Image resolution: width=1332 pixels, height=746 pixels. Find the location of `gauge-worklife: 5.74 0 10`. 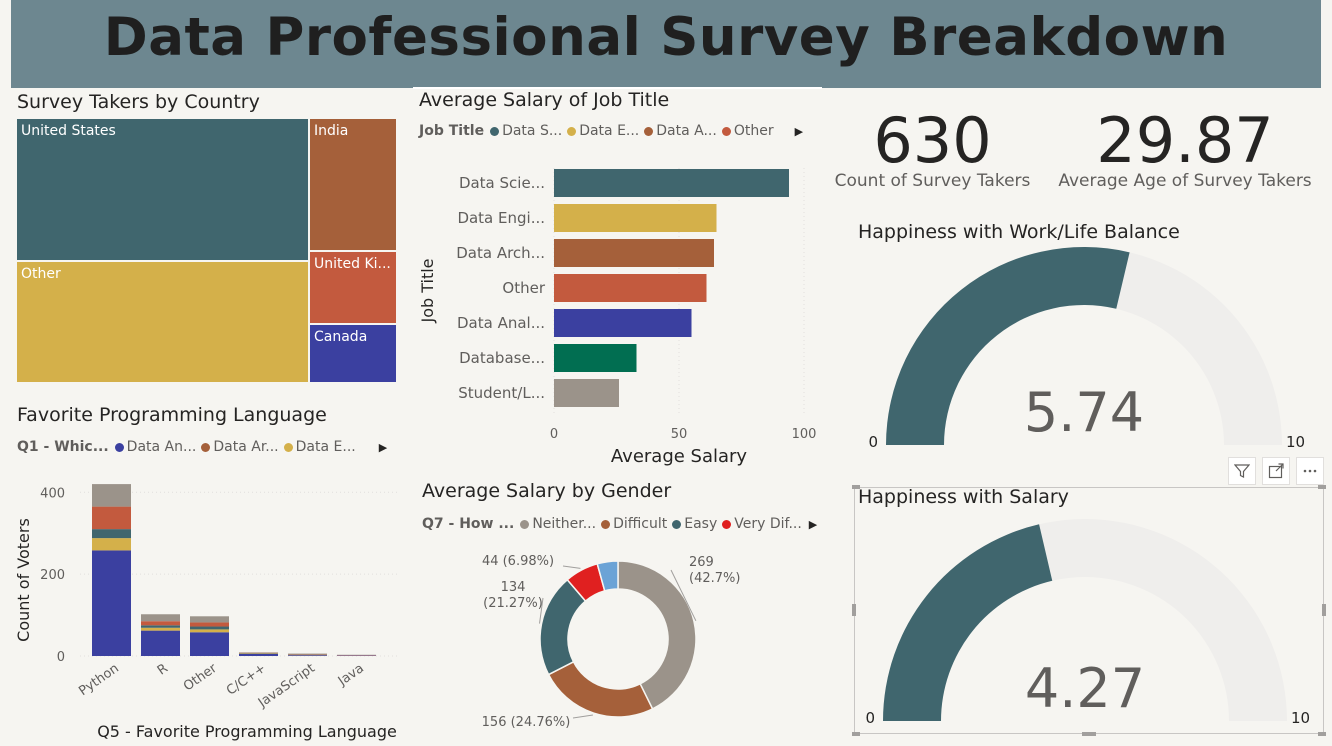

gauge-worklife: 5.74 0 10 is located at coordinates (1086, 348).